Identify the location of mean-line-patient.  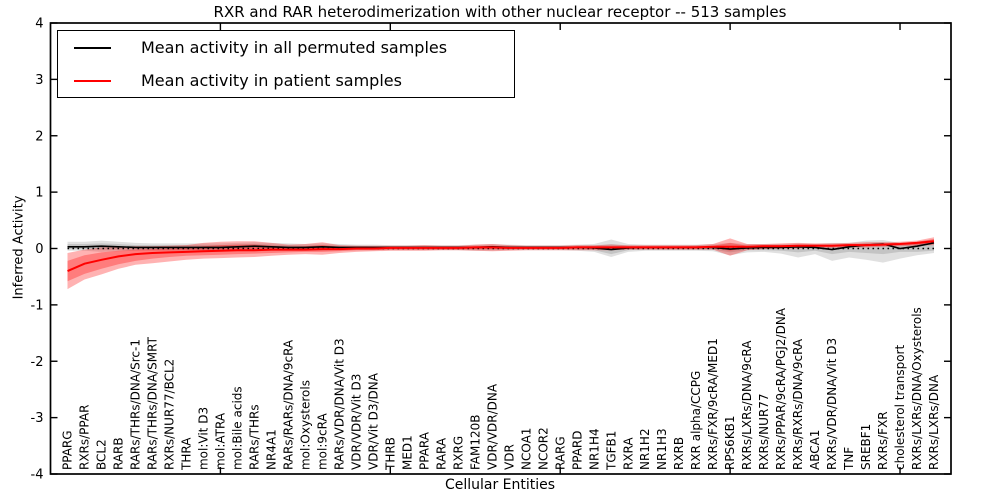
(501, 256).